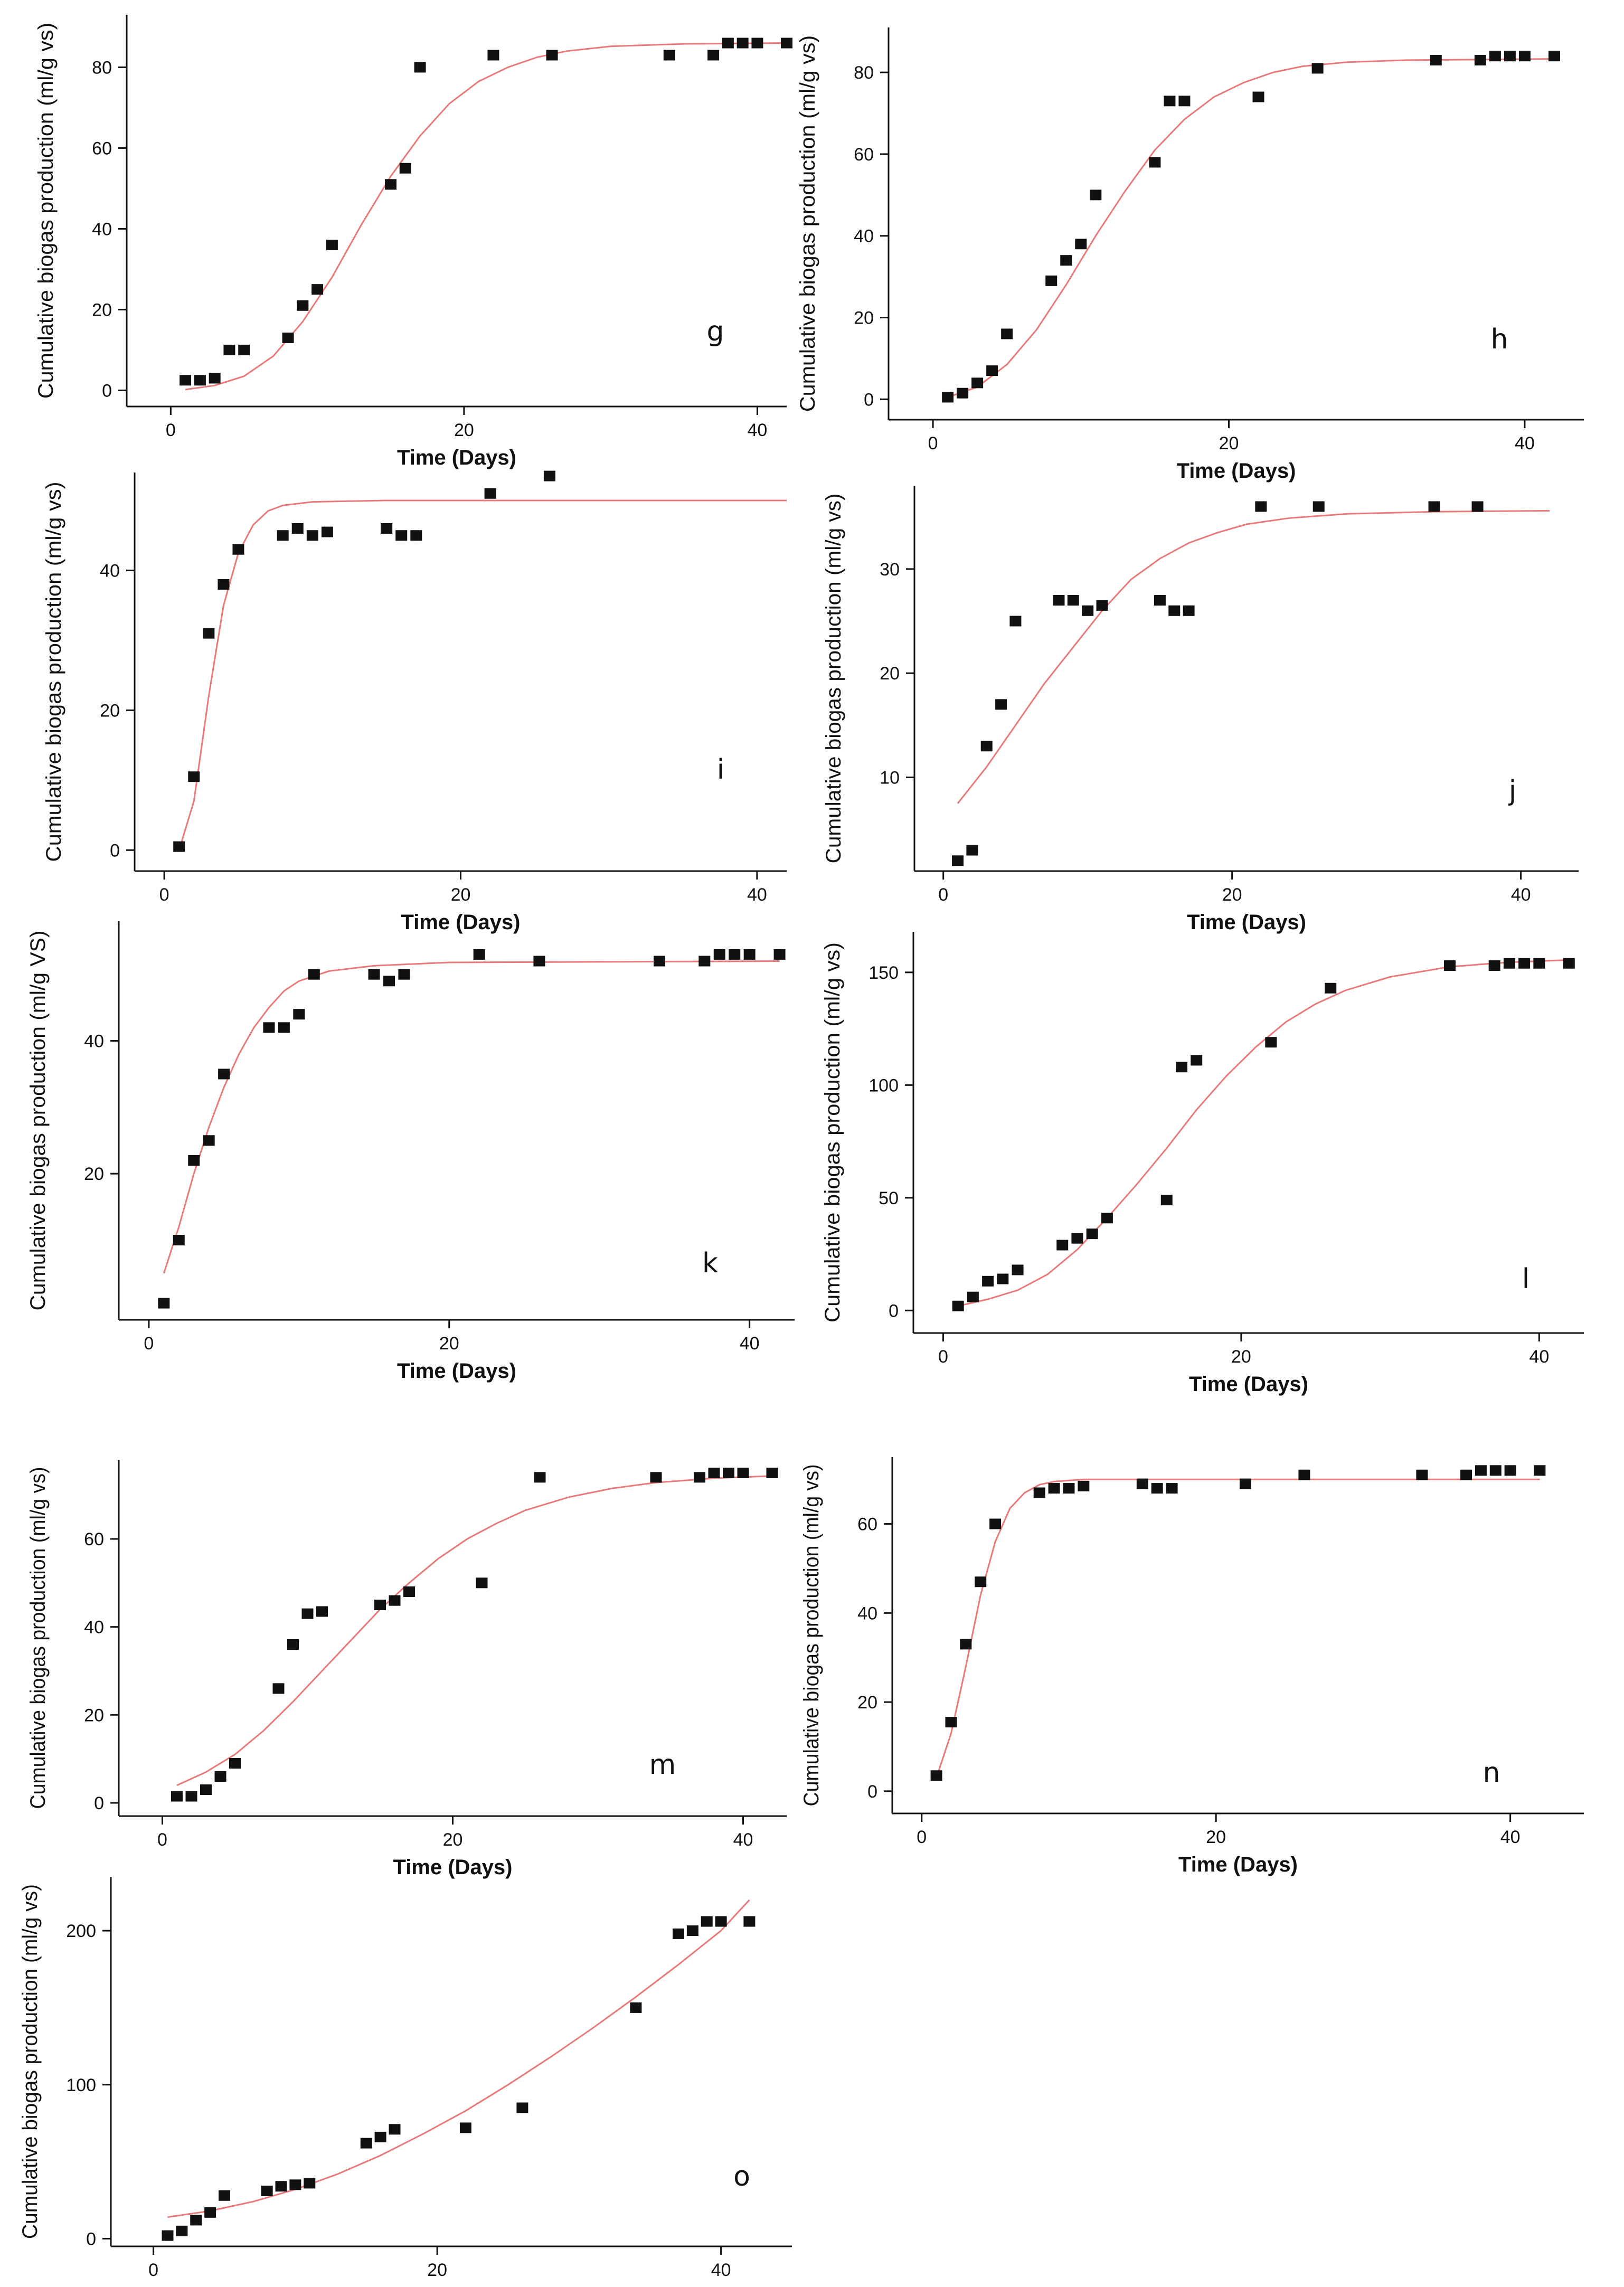  What do you see at coordinates (883, 973) in the screenshot?
I see `y-tick-label: 150` at bounding box center [883, 973].